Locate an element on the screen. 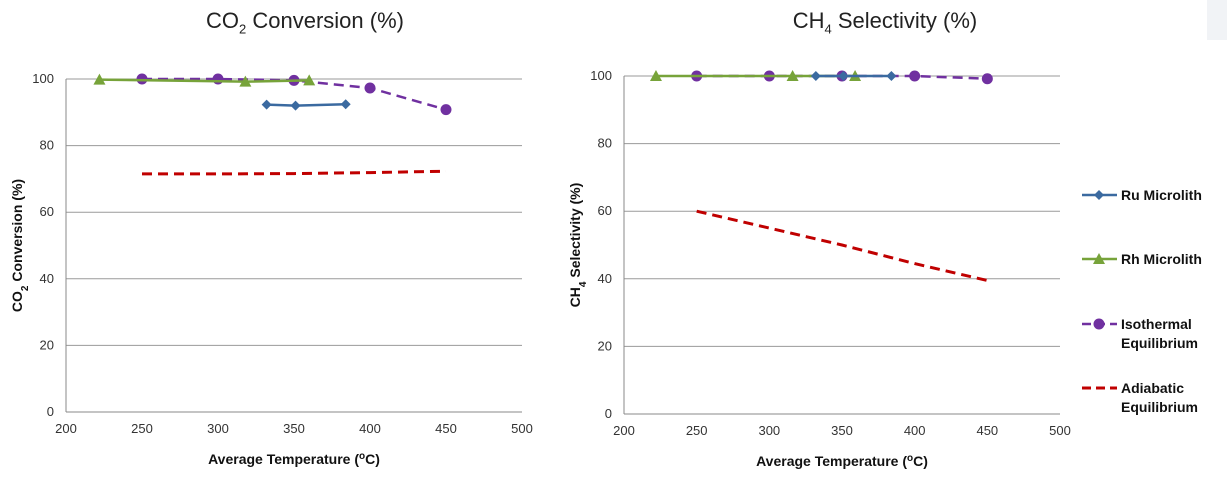 The image size is (1227, 482). chart1-y-tick-label: 0 is located at coordinates (608, 413).